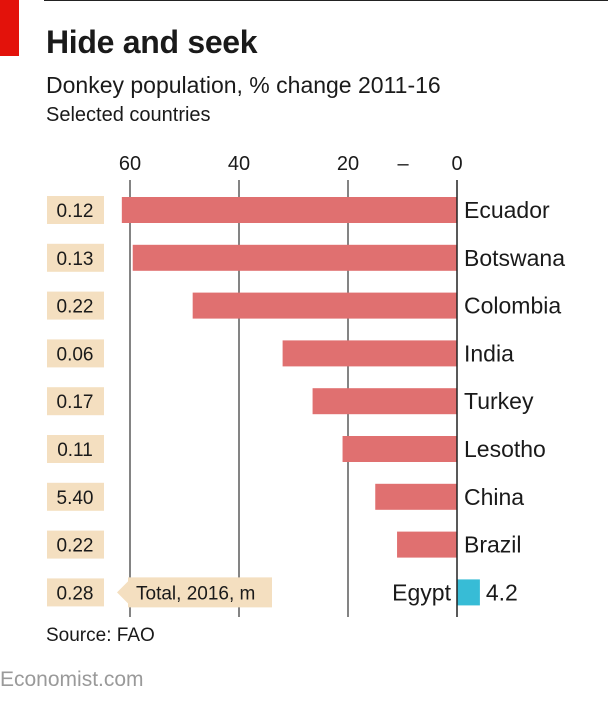  What do you see at coordinates (72, 679) in the screenshot?
I see `brand-footer: Economist.com` at bounding box center [72, 679].